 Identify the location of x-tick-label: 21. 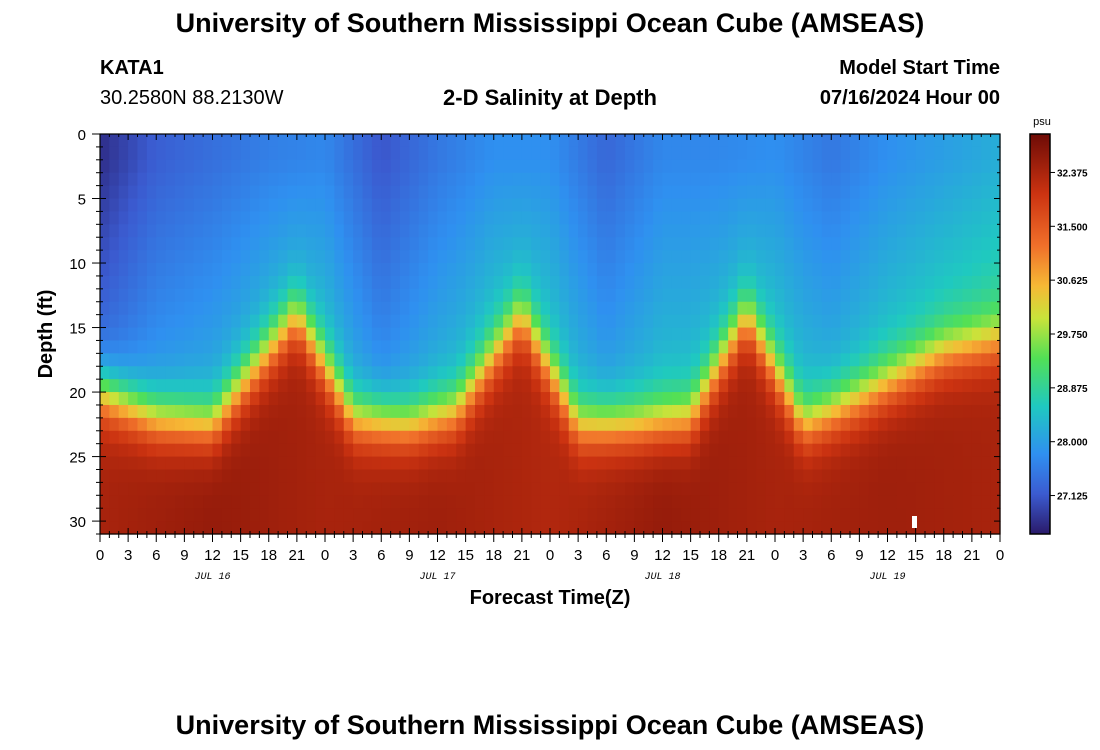
(297, 555).